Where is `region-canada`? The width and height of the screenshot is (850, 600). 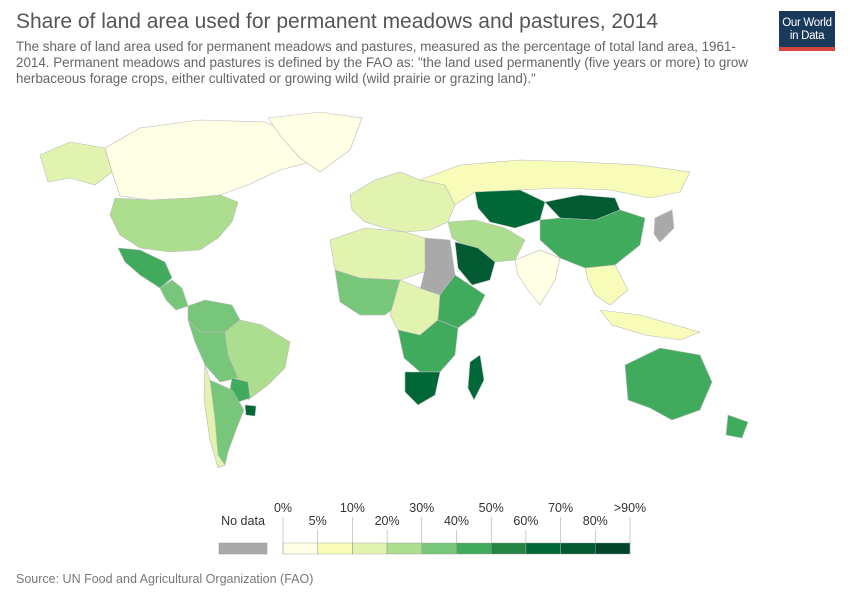 region-canada is located at coordinates (207, 160).